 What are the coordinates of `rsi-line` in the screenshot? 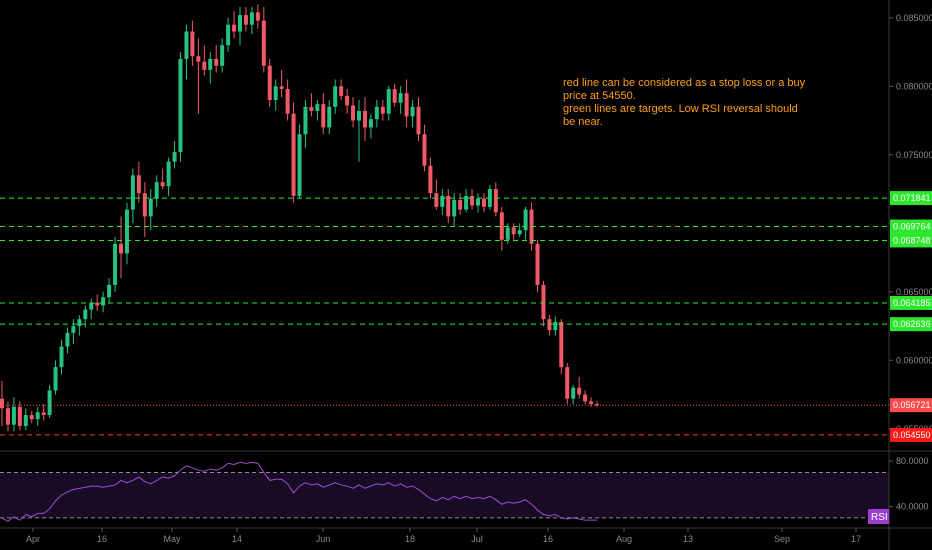 It's located at (299, 491).